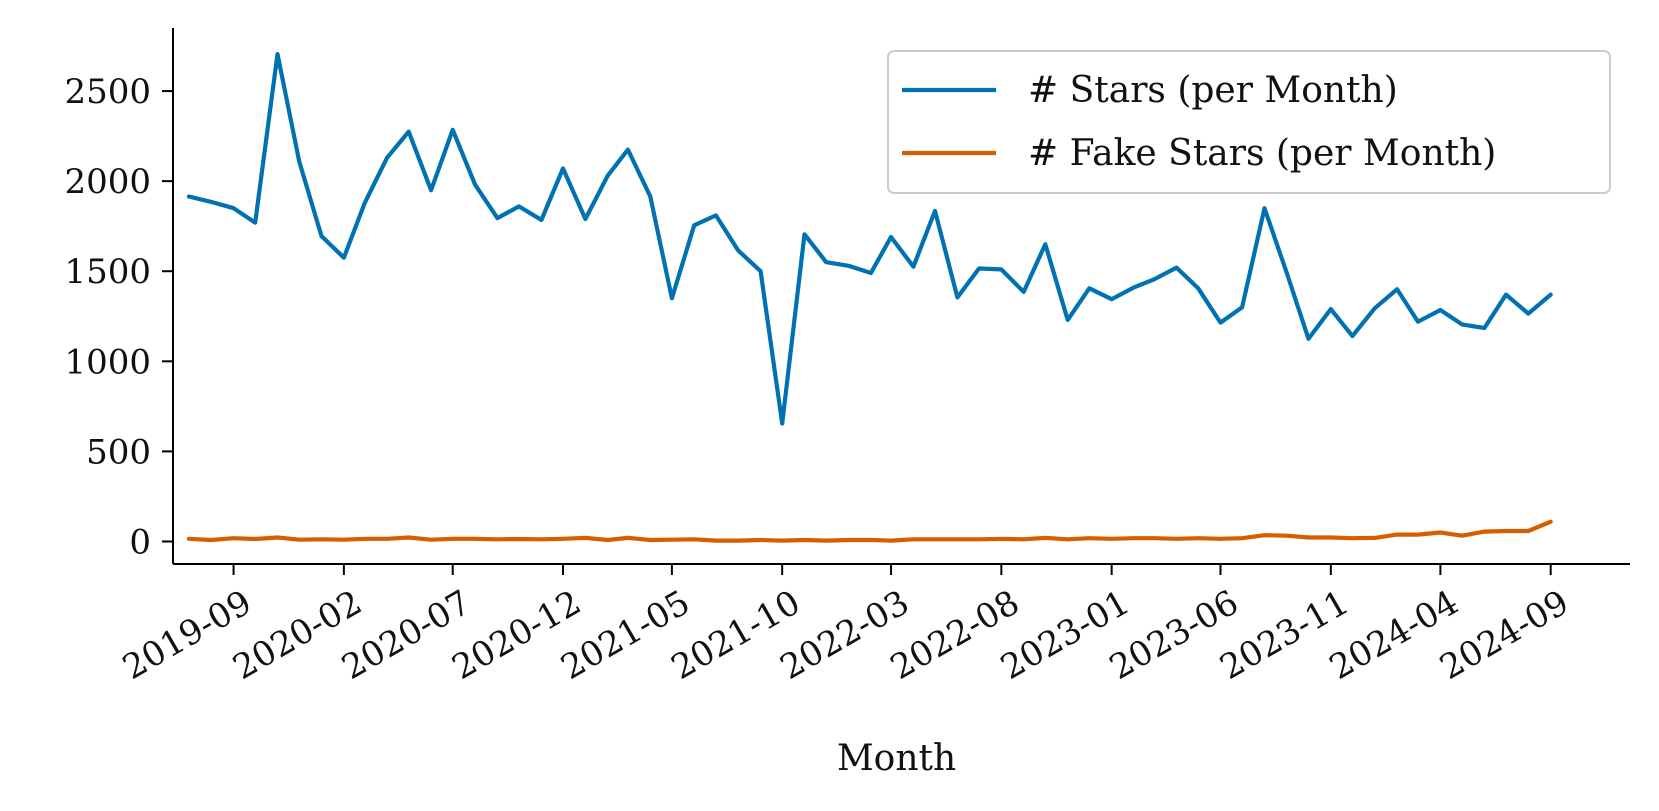 The image size is (1659, 811). What do you see at coordinates (1262, 153) in the screenshot?
I see `legend-label-2: # Fake Stars (per Month)` at bounding box center [1262, 153].